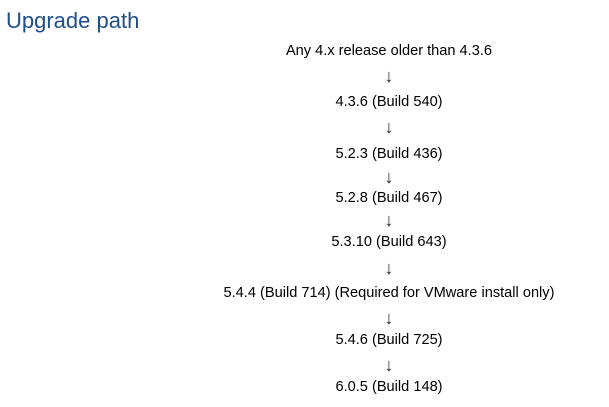  Describe the element at coordinates (389, 198) in the screenshot. I see `upgrade-step: 5.2.8 (Build 467)` at that location.